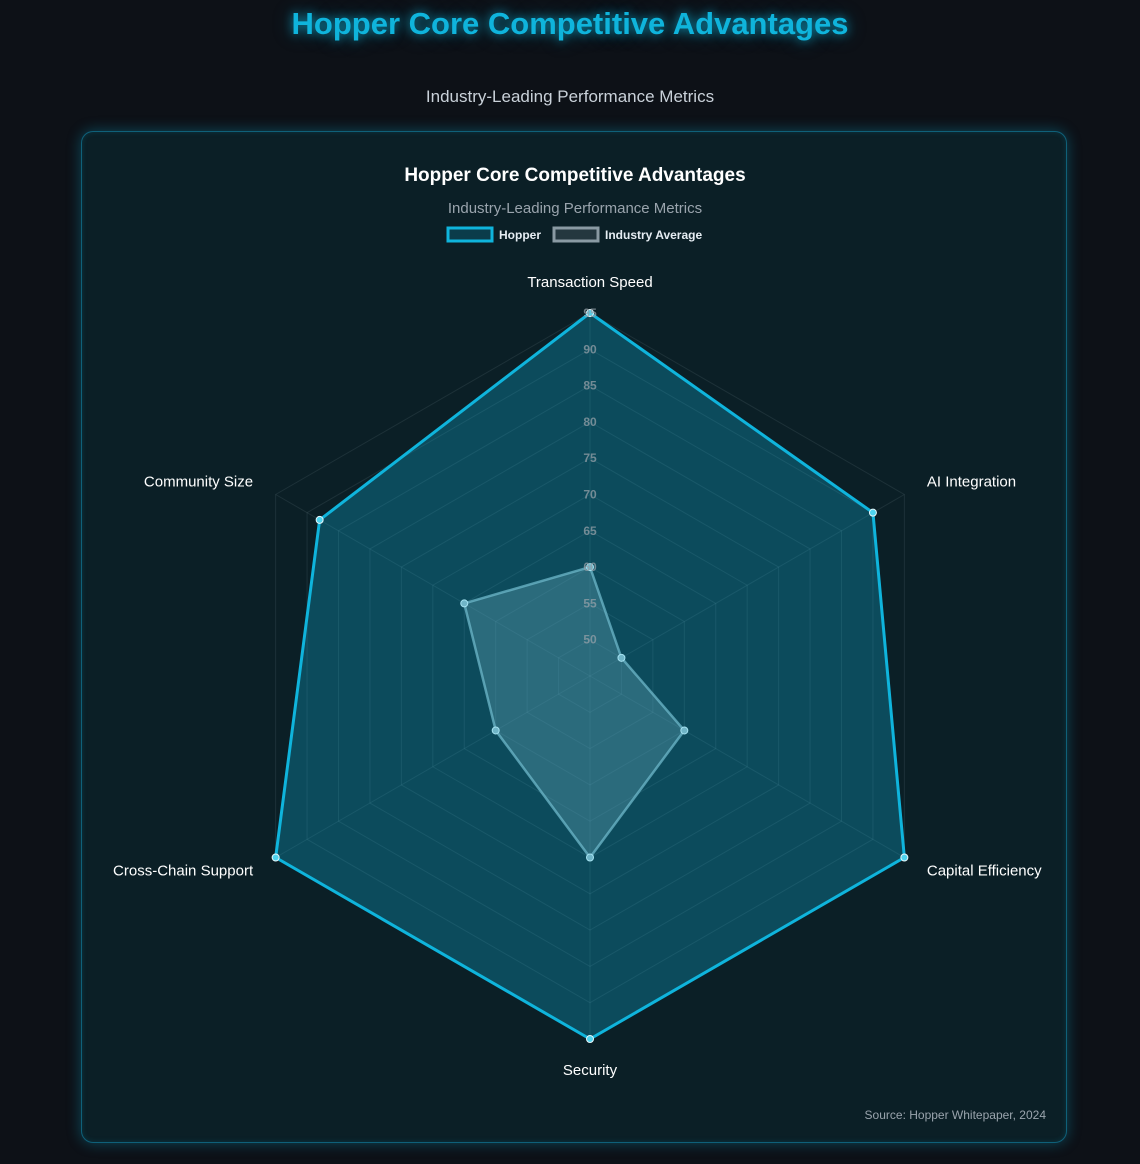 This screenshot has height=1164, width=1140. Describe the element at coordinates (590, 422) in the screenshot. I see `r-tick-label: 80` at that location.